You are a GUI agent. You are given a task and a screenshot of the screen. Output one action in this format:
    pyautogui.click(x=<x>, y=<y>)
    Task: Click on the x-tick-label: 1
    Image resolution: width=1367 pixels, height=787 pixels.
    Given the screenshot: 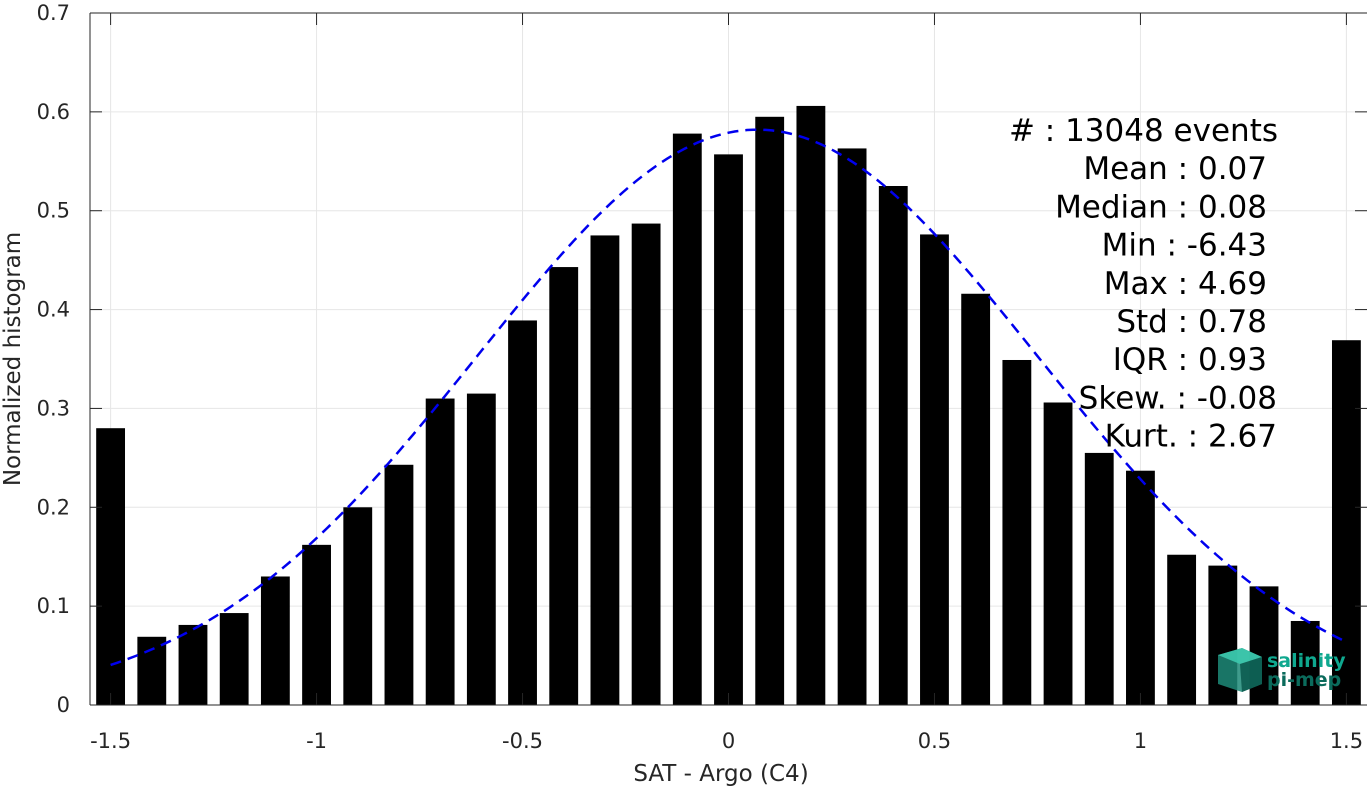 What is the action you would take?
    pyautogui.click(x=1140, y=741)
    